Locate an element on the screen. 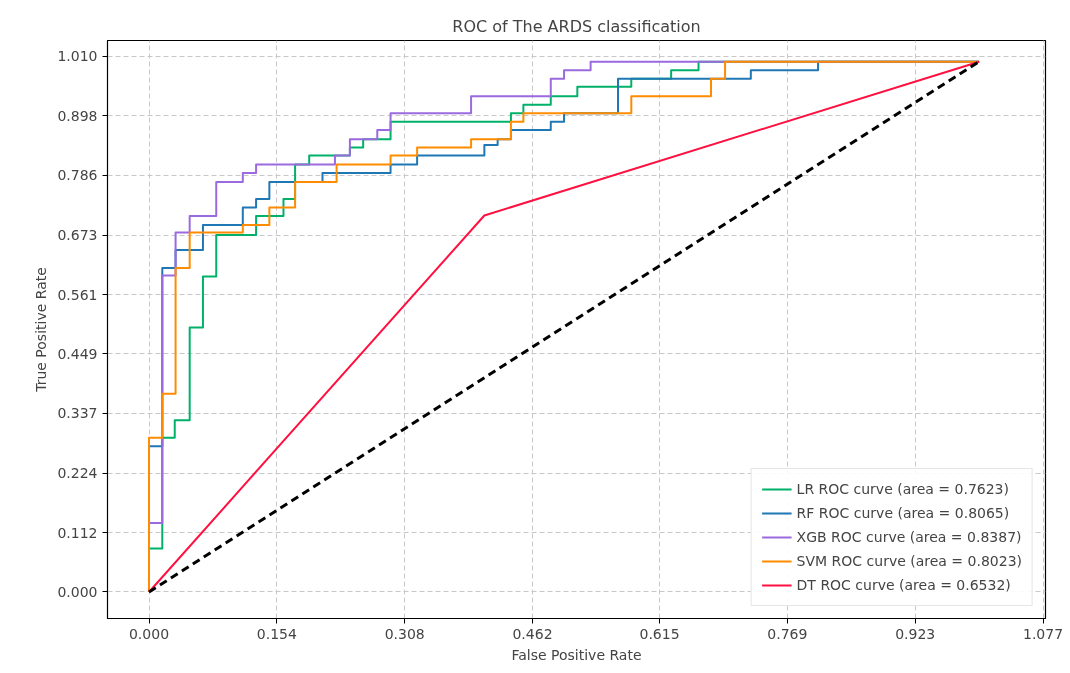  legend-label: SVM ROC curve (area = 0.8023) is located at coordinates (909, 561).